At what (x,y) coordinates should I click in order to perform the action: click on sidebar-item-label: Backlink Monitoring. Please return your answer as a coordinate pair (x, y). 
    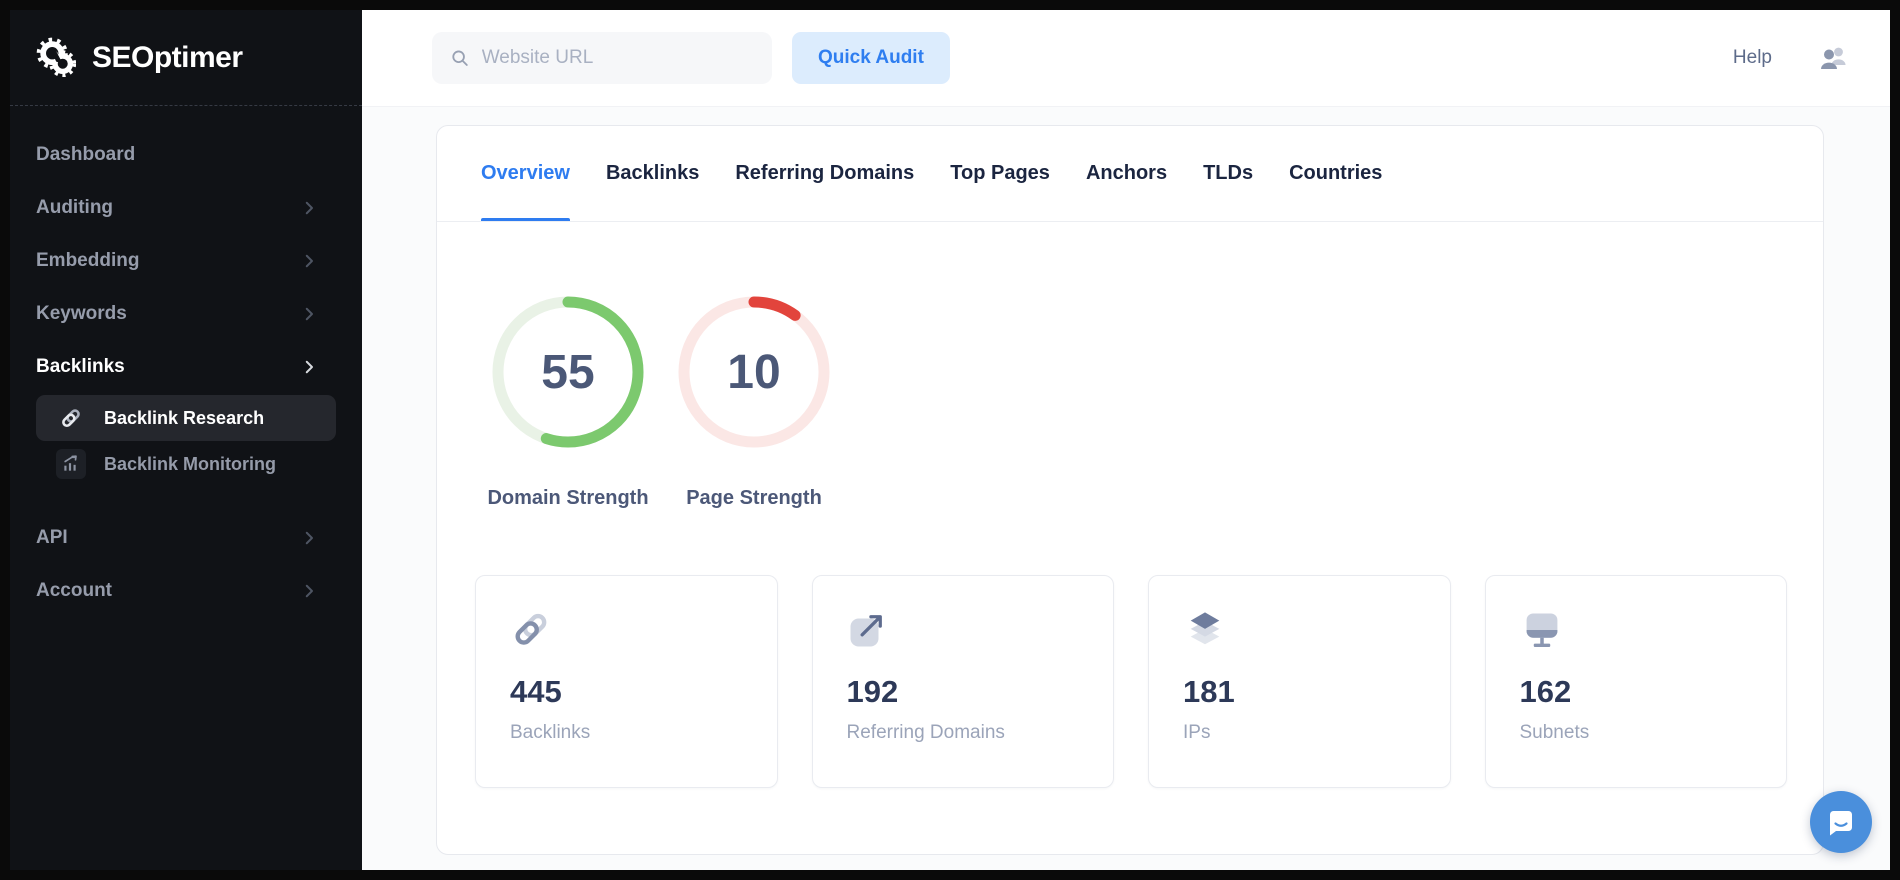
    Looking at the image, I should click on (190, 463).